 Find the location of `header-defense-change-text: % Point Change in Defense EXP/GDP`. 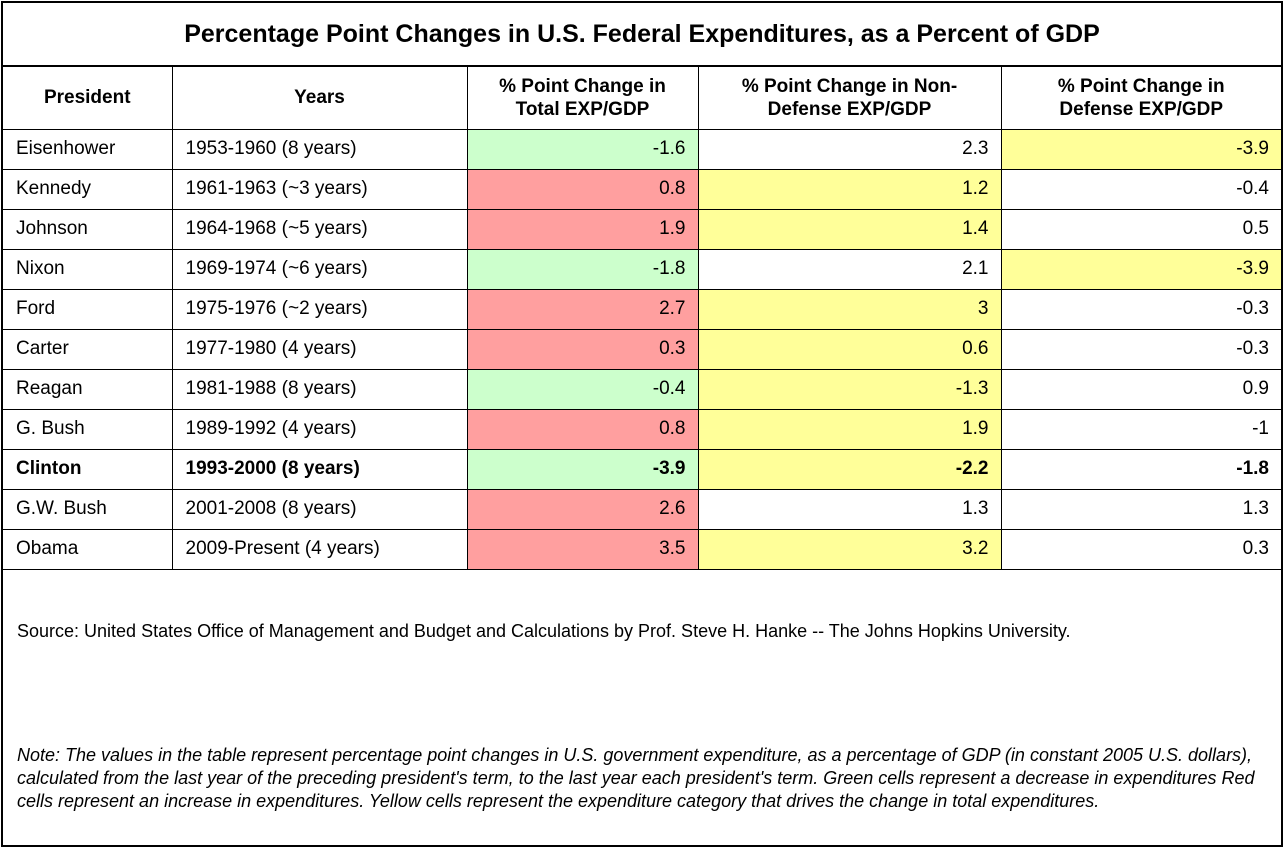

header-defense-change-text: % Point Change in Defense EXP/GDP is located at coordinates (1141, 97).